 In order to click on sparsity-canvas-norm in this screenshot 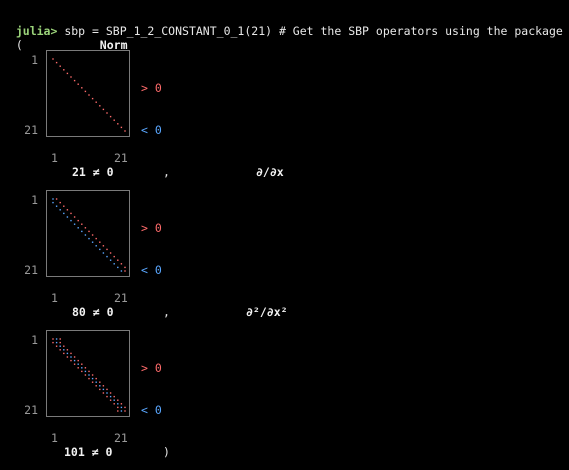, I will do `click(89, 95)`.